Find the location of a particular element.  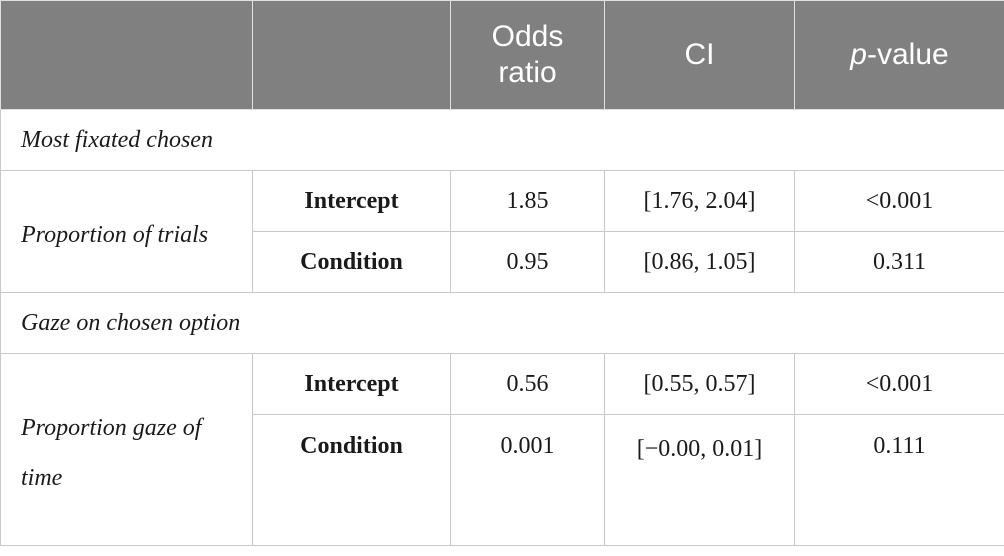

section-title: Gaze on chosen option is located at coordinates (502, 323).